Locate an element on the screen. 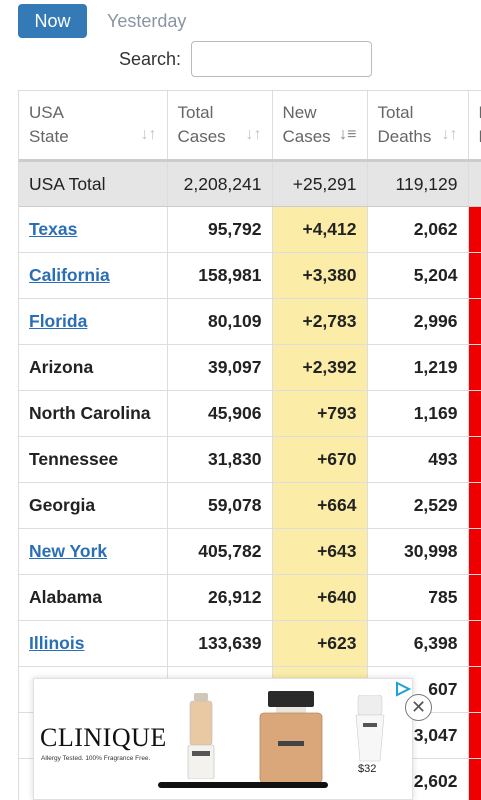 This screenshot has width=481, height=800. total-deaths-cell: 493 is located at coordinates (418, 459).